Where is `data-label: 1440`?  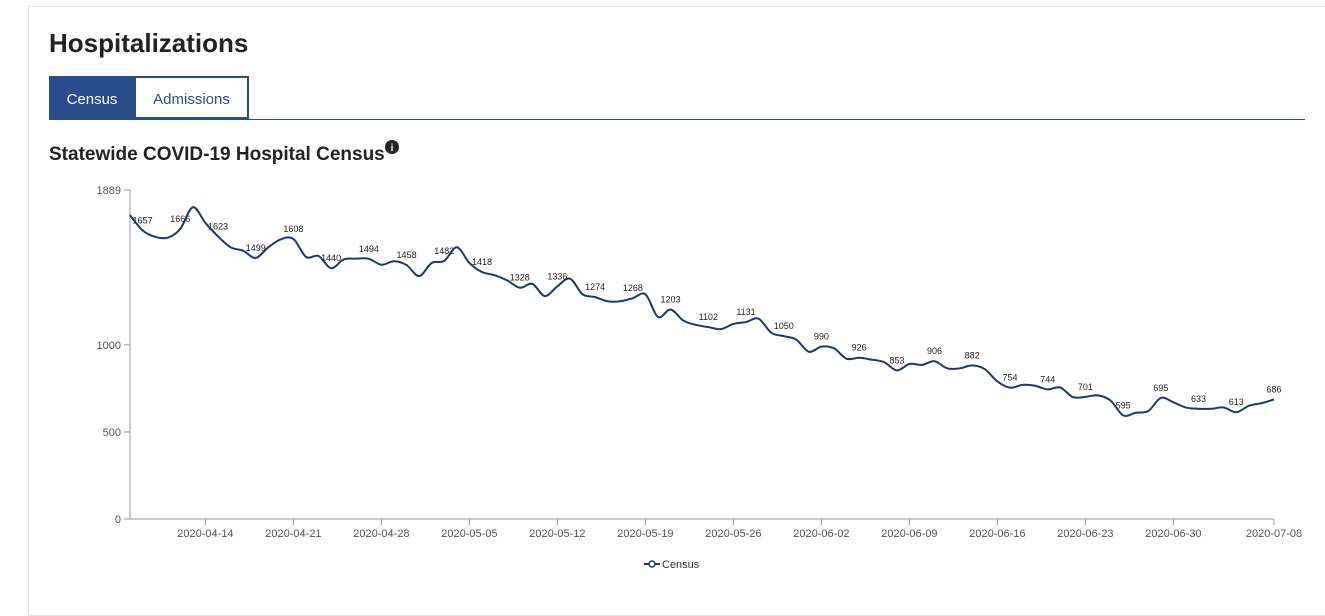
data-label: 1440 is located at coordinates (331, 258).